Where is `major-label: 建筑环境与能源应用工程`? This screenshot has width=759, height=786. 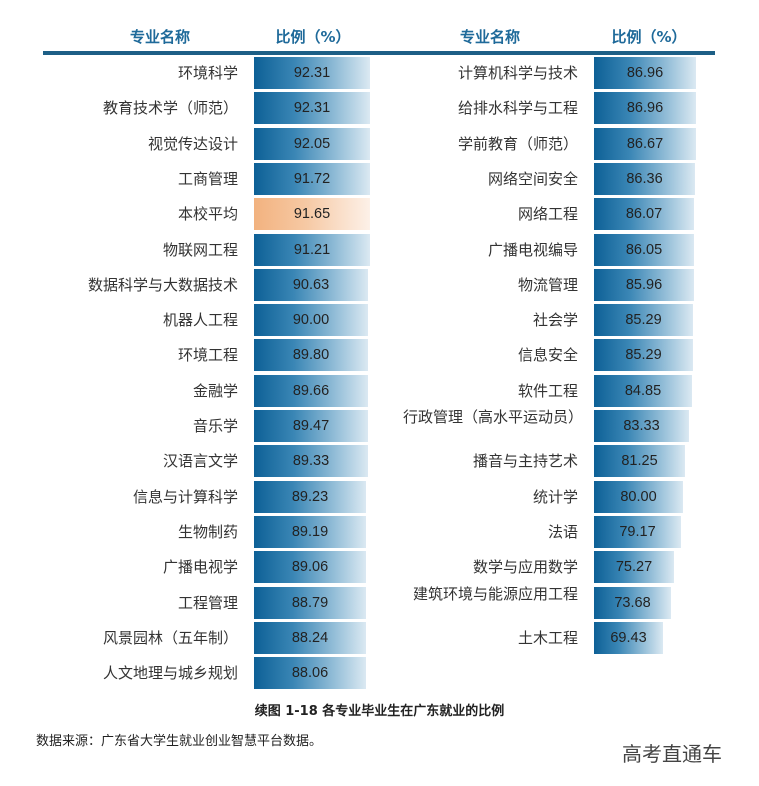
major-label: 建筑环境与能源应用工程 is located at coordinates (495, 593).